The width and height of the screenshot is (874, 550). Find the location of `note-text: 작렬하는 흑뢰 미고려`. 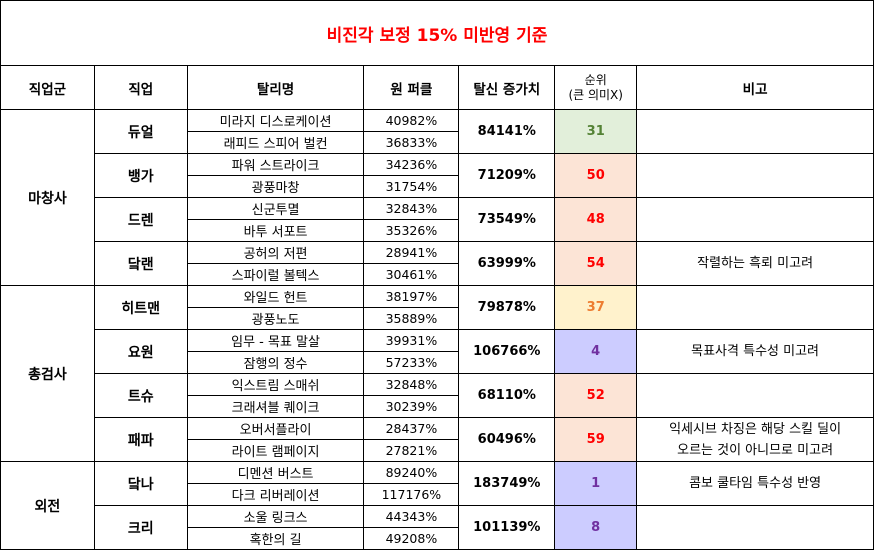

note-text: 작렬하는 흑뢰 미고려 is located at coordinates (755, 263).